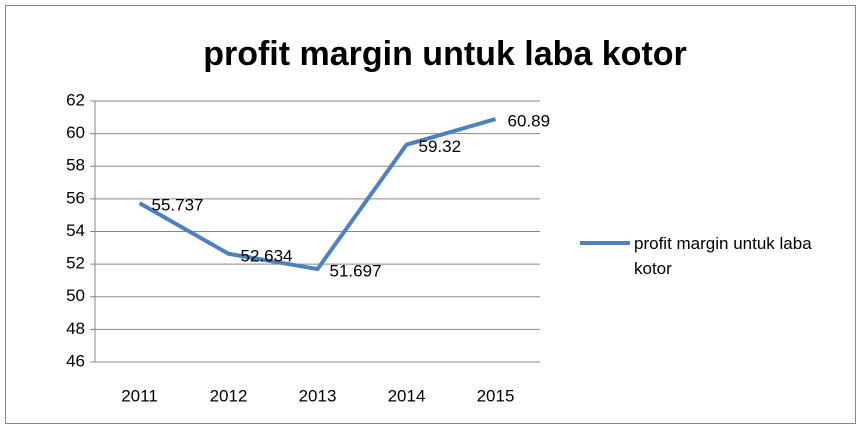 The height and width of the screenshot is (428, 861). Describe the element at coordinates (496, 395) in the screenshot. I see `x-tick-label: 2015` at that location.